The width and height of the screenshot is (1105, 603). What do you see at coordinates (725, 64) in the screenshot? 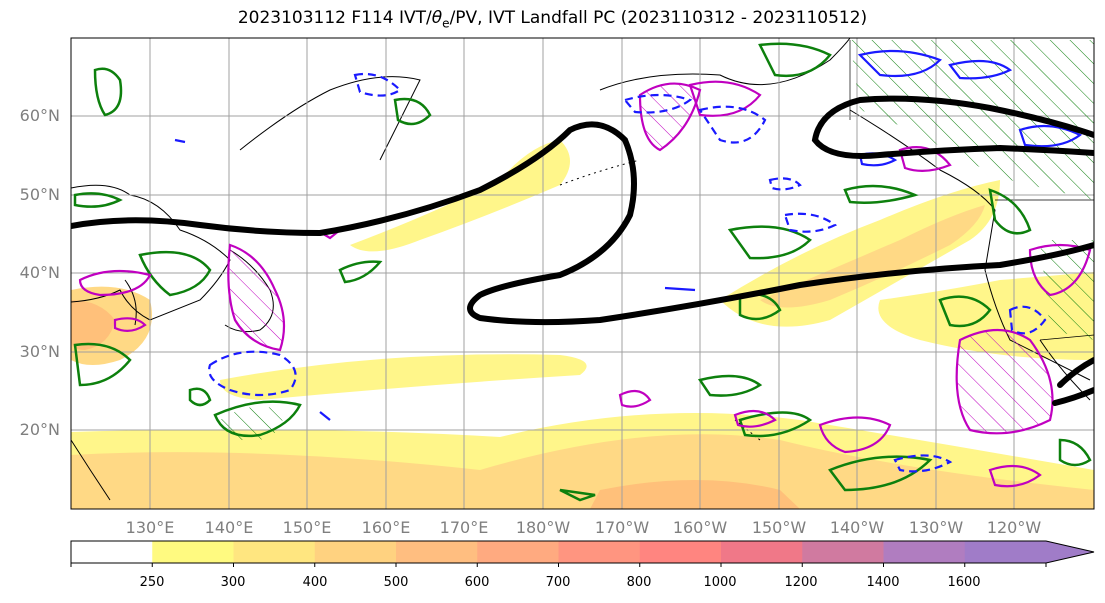
I see `coastline-alaska` at bounding box center [725, 64].